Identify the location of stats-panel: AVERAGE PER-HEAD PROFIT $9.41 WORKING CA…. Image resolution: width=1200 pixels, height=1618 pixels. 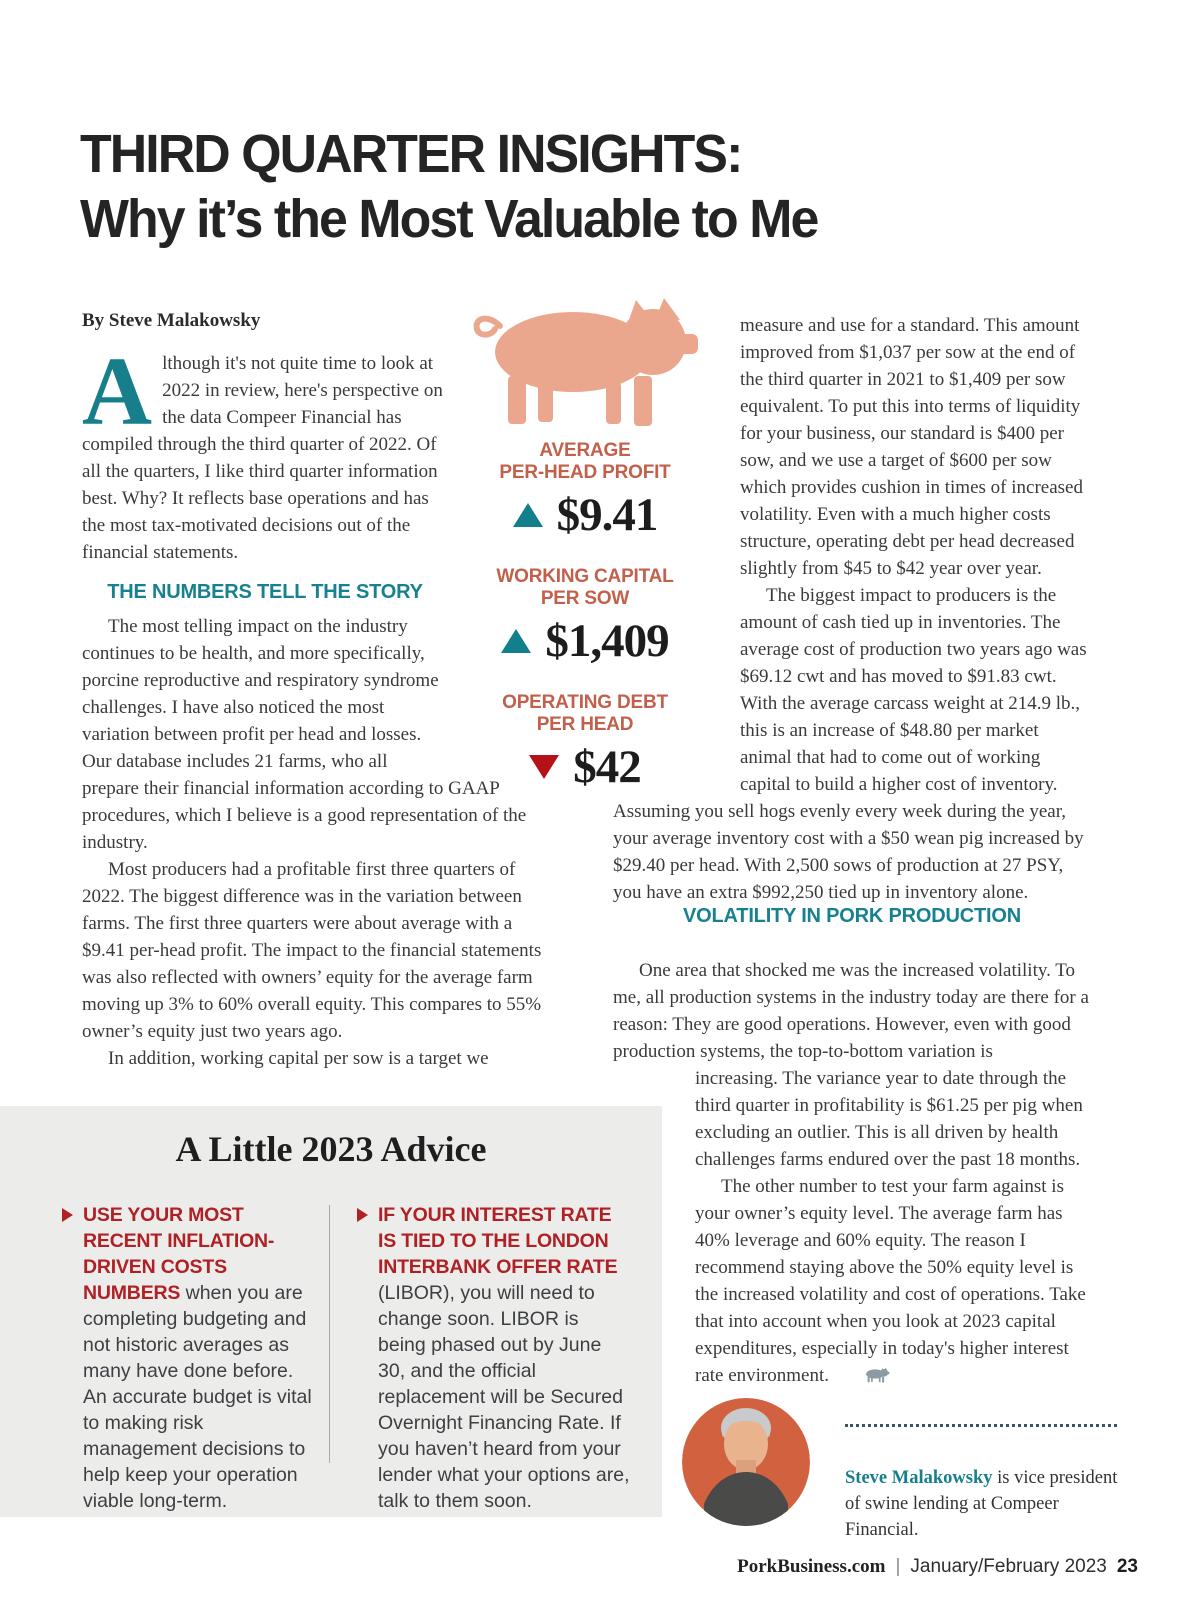
(585, 555).